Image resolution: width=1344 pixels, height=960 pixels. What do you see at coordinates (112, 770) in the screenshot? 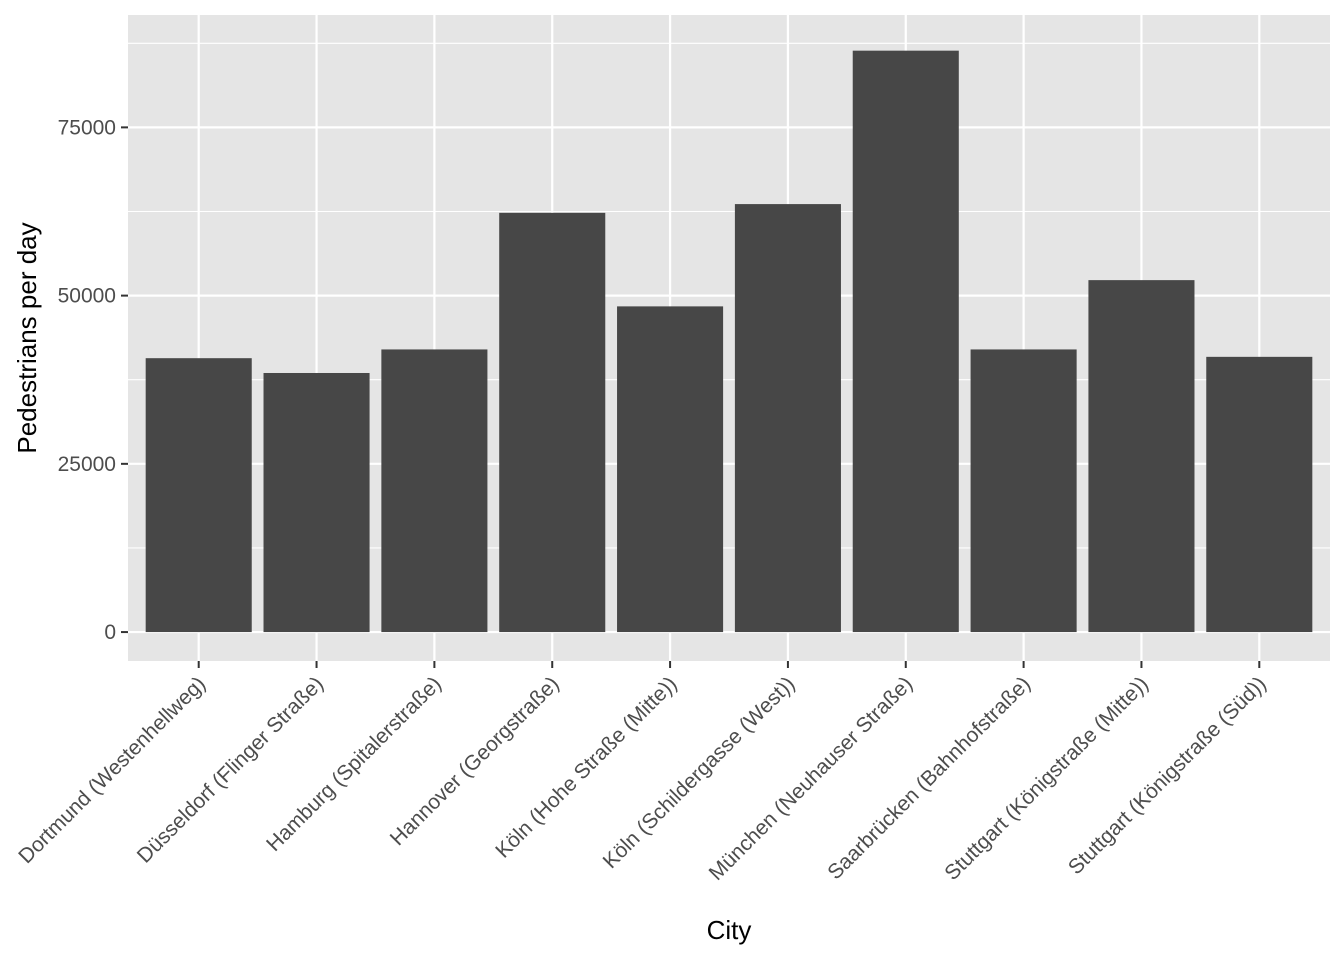
I see `x-tick-label: Dortmund (Westenhellweg)` at bounding box center [112, 770].